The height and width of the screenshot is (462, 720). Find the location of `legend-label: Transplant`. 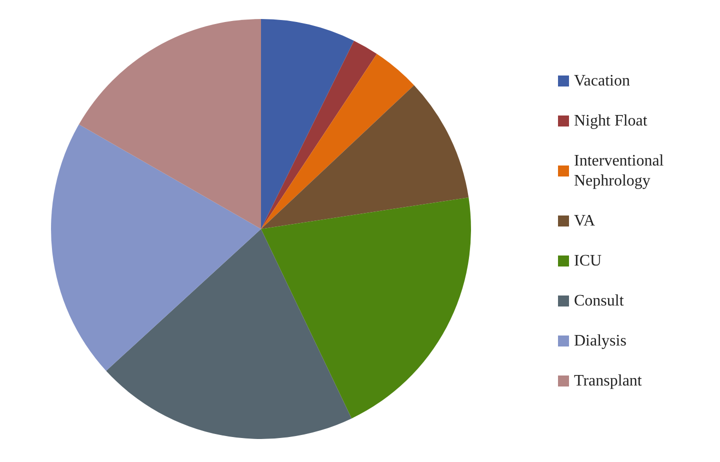

legend-label: Transplant is located at coordinates (608, 381).